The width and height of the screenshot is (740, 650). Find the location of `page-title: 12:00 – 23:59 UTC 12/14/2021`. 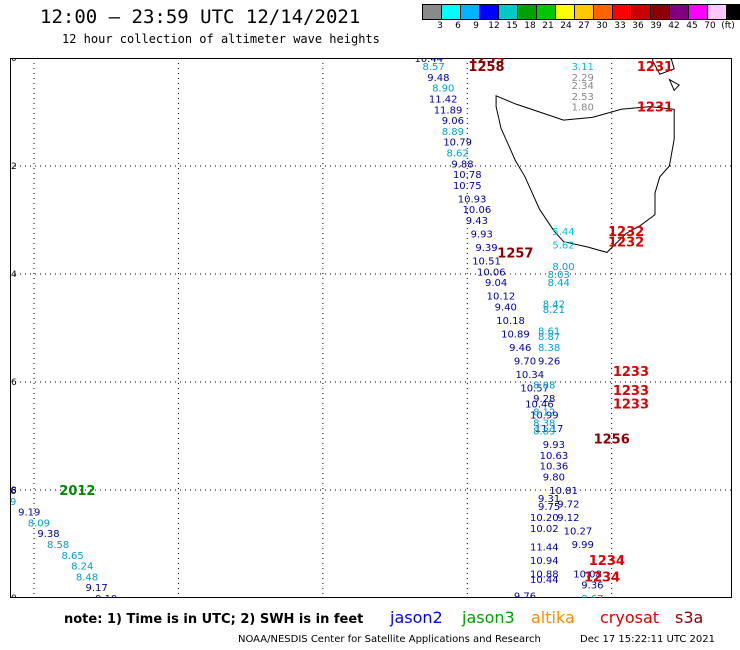

page-title: 12:00 – 23:59 UTC 12/14/2021 is located at coordinates (200, 17).